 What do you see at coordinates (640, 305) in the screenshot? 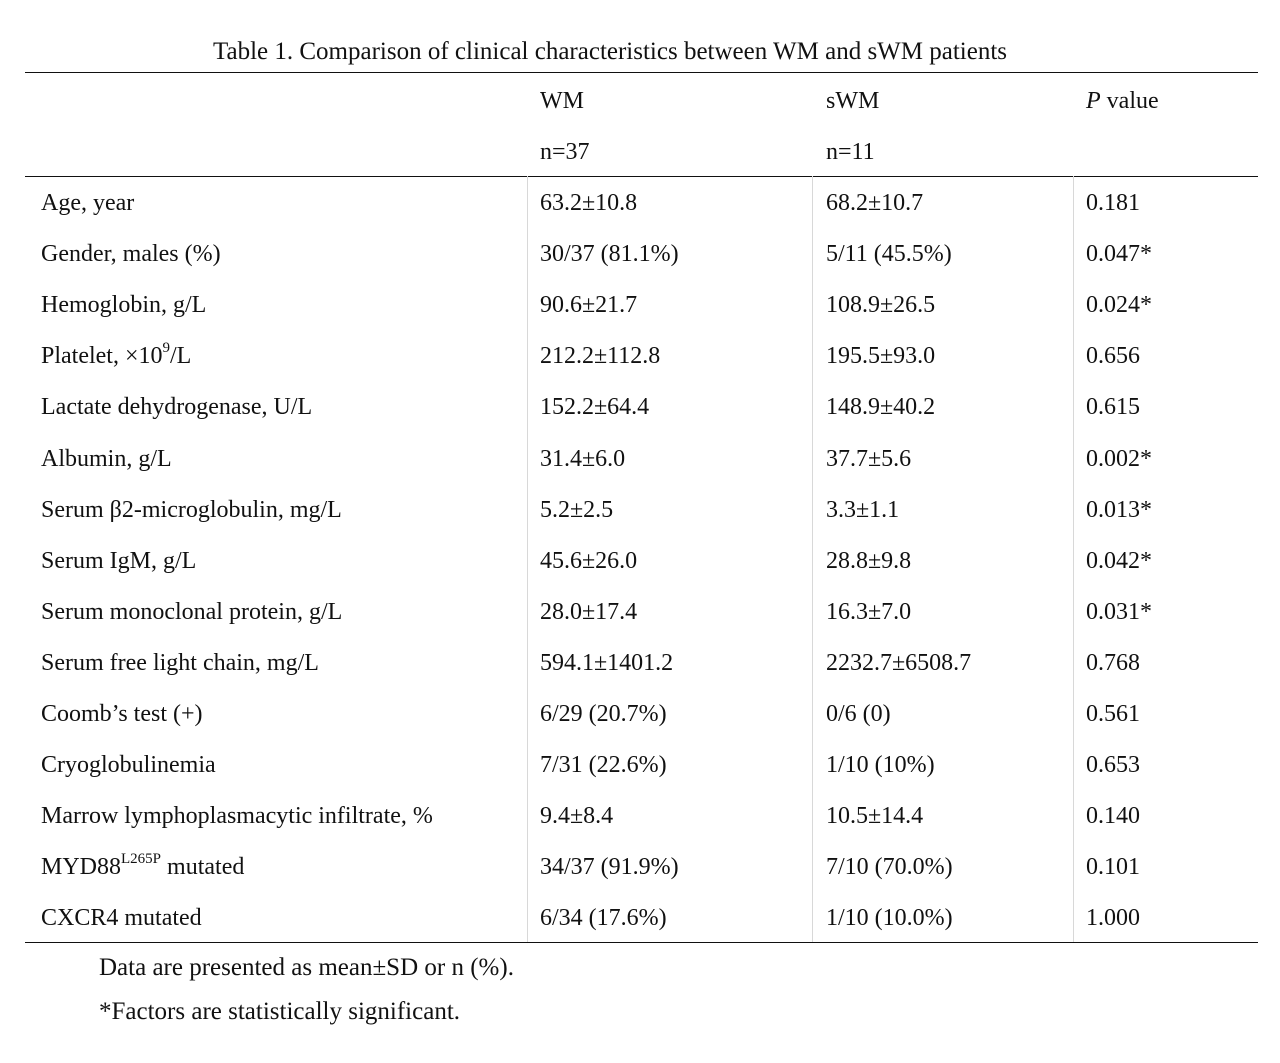
I see `table-row: Hemoglobin, g/L 90.6±21.7 108.9±26.5 0.024*` at bounding box center [640, 305].